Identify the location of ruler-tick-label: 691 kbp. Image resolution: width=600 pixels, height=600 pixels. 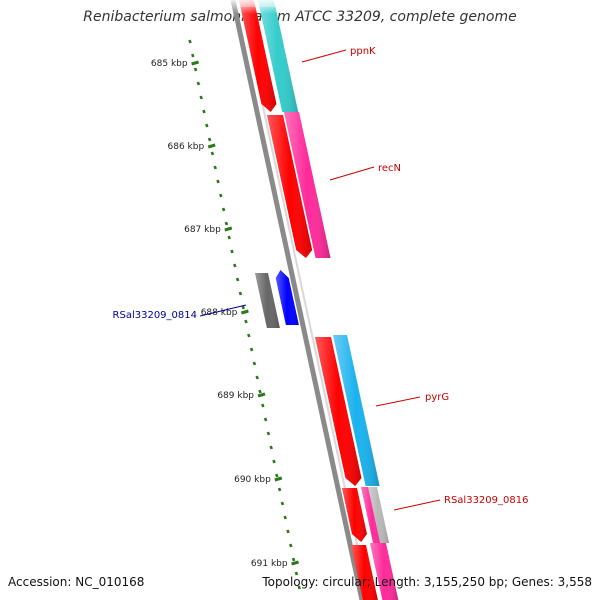
(269, 564).